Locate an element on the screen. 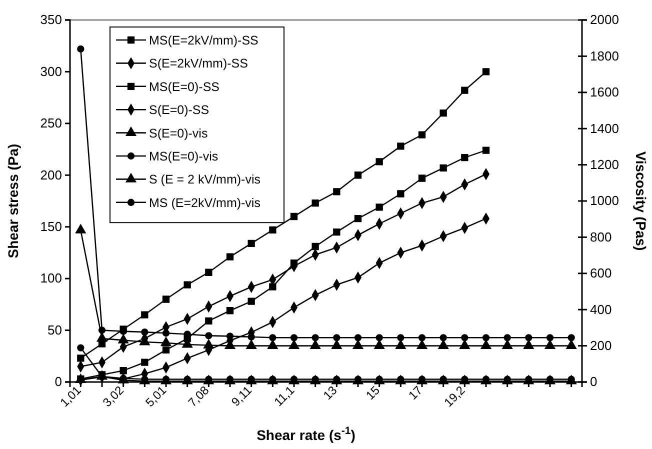  y2-tick-label: 1000 is located at coordinates (604, 200).